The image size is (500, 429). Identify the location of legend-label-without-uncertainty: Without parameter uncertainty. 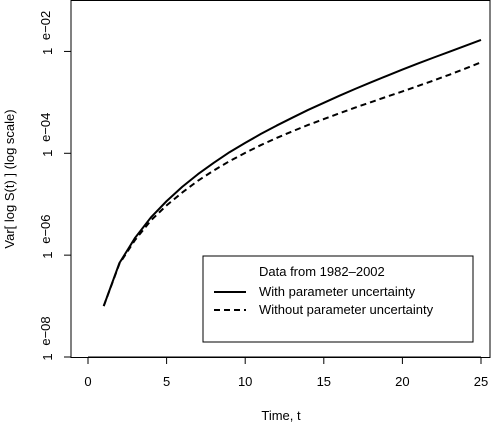
(346, 309).